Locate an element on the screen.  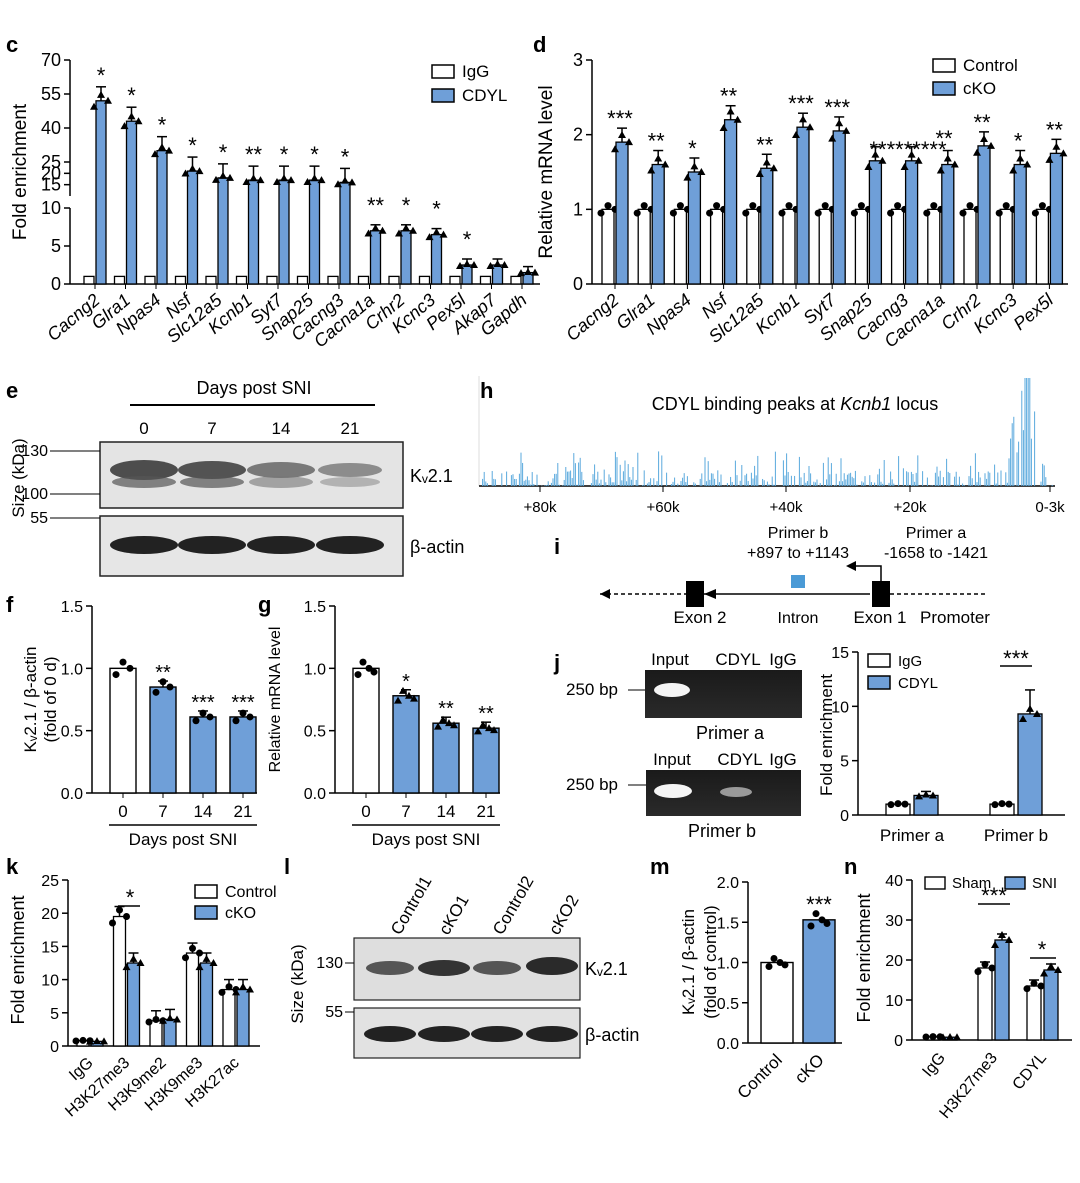
panel-letter-e: e is located at coordinates (12, 390).